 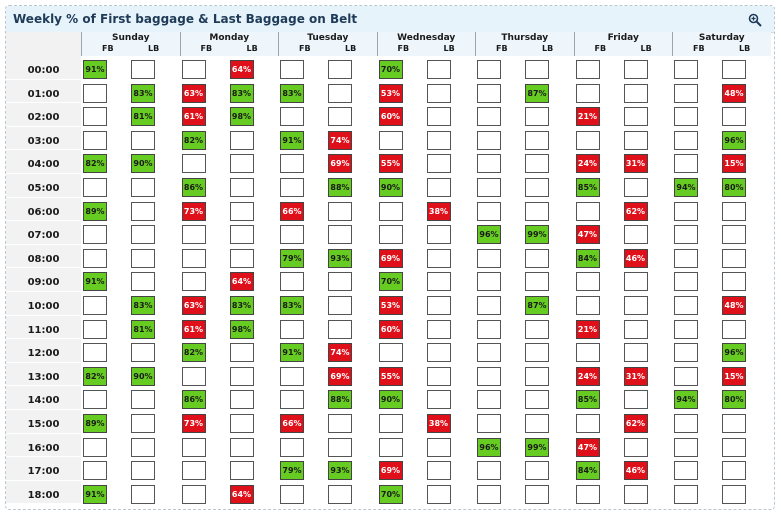 What do you see at coordinates (390, 282) in the screenshot?
I see `fb-cell-wednesday: 70%` at bounding box center [390, 282].